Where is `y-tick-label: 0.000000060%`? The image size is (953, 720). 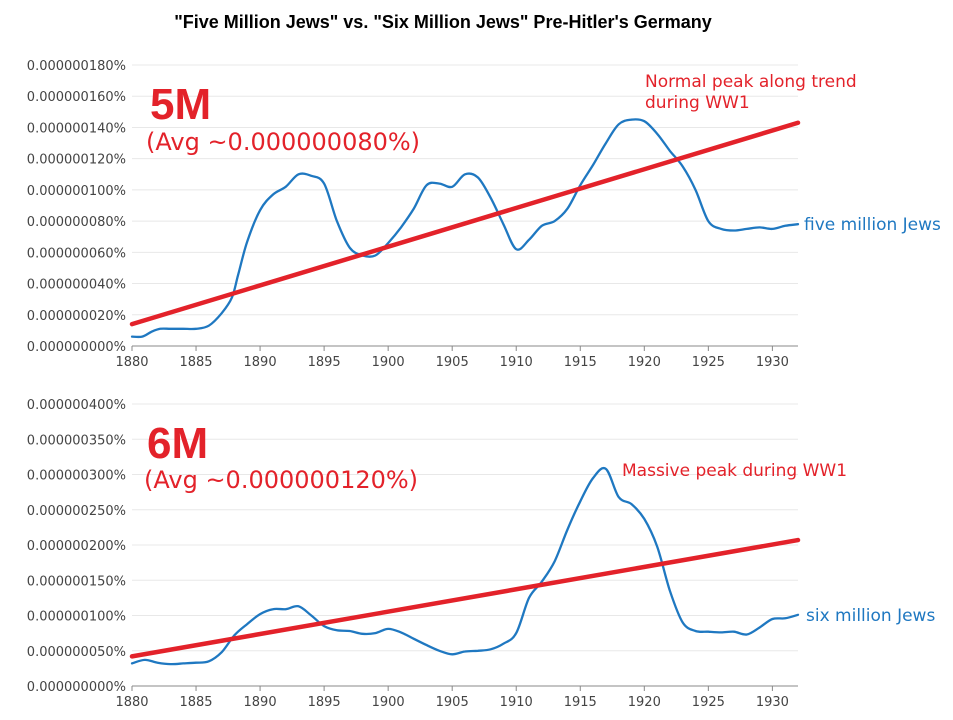 y-tick-label: 0.000000060% is located at coordinates (76, 253).